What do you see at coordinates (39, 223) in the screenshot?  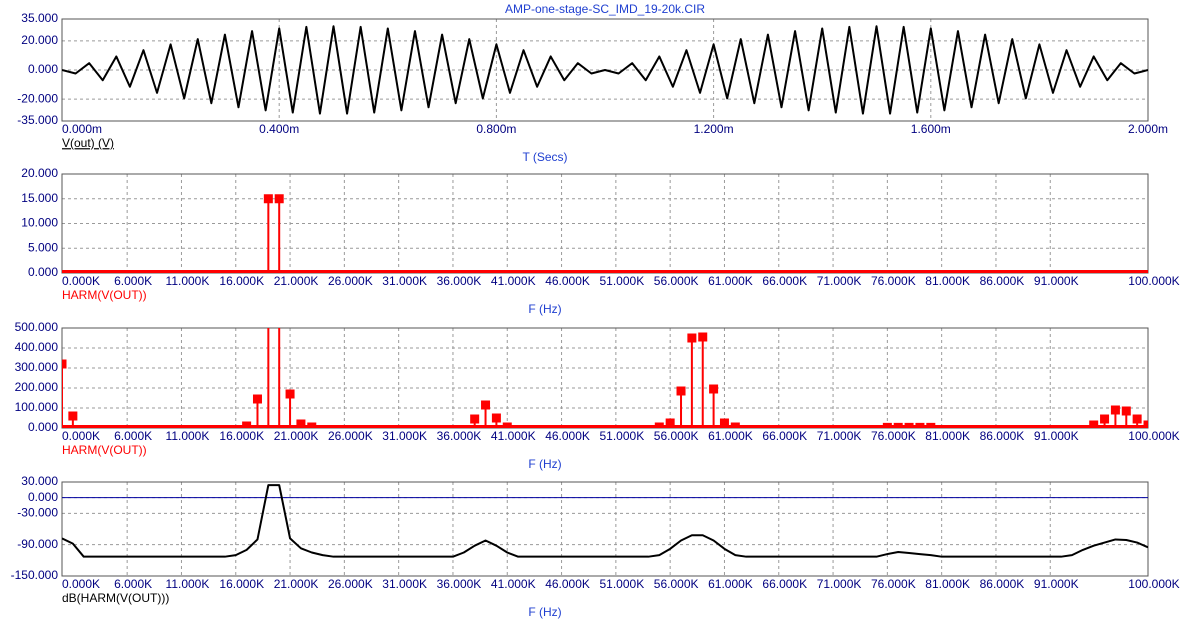 I see `y-tick-label: 10.000` at bounding box center [39, 223].